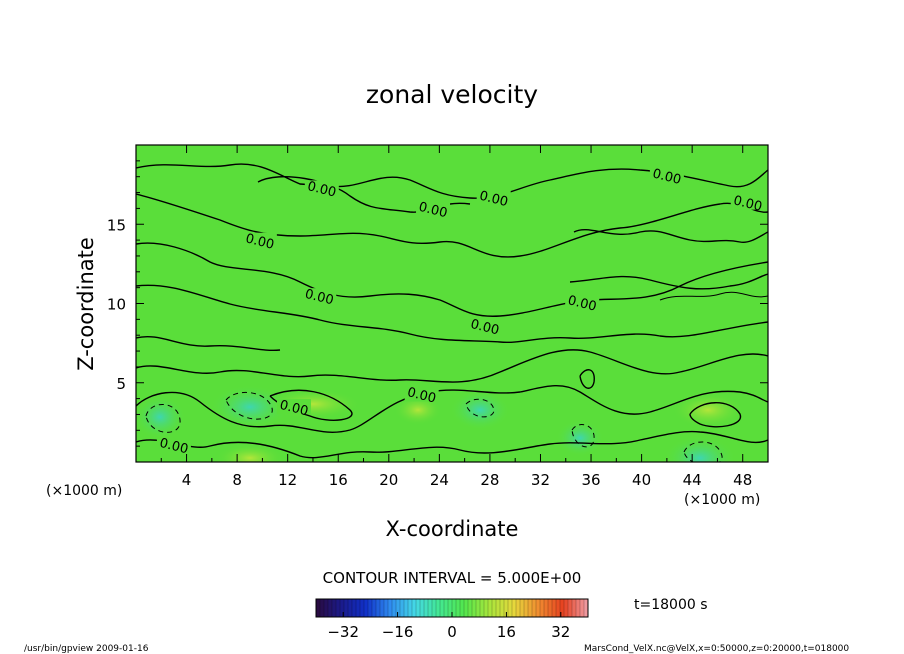 Image resolution: width=904 pixels, height=654 pixels. What do you see at coordinates (671, 605) in the screenshot?
I see `time-label: t=18000 s` at bounding box center [671, 605].